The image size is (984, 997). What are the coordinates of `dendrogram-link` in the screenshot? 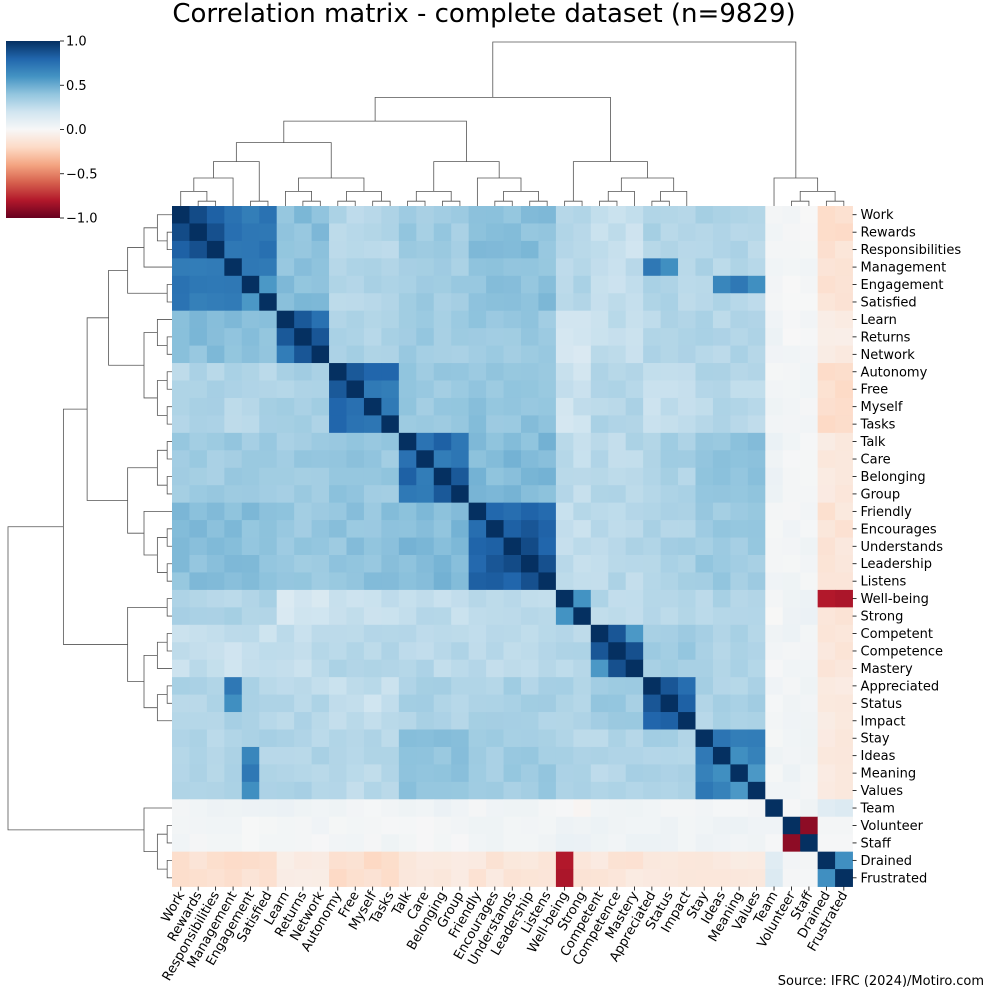 It's located at (147, 270).